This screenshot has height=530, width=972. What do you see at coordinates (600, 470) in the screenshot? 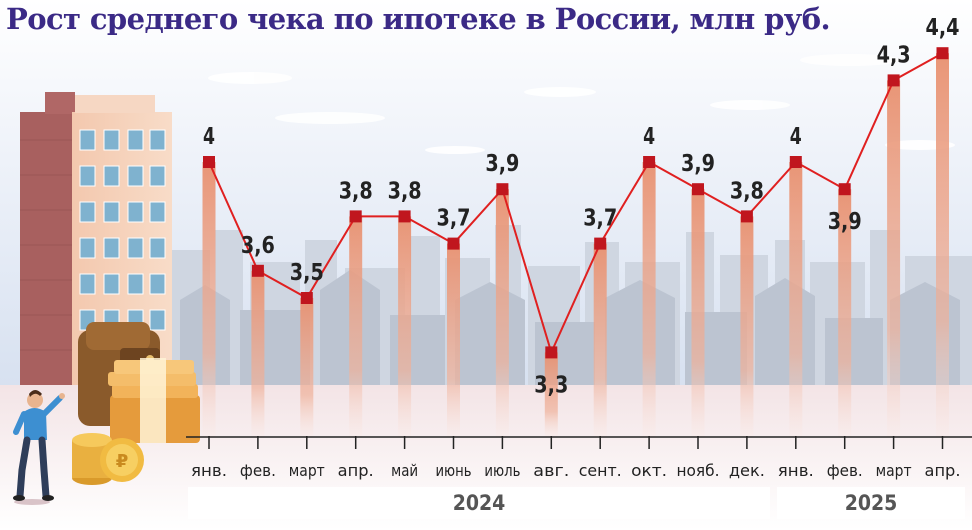
I see `x-tick-label: сент.` at bounding box center [600, 470].